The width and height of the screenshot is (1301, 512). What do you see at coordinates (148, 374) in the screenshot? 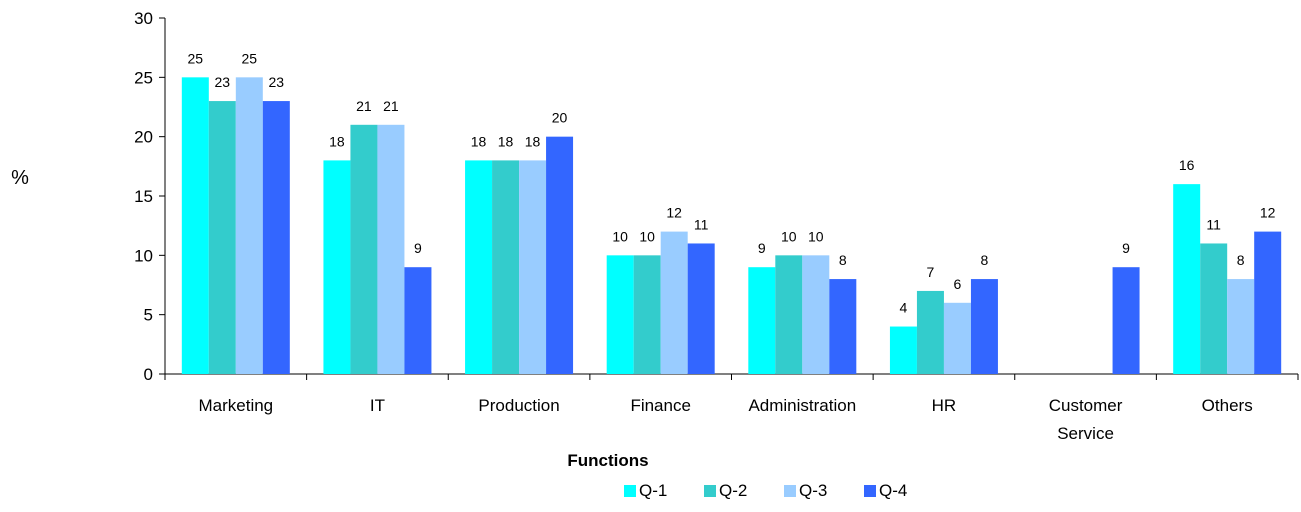
I see `y-tick-label: 0` at bounding box center [148, 374].